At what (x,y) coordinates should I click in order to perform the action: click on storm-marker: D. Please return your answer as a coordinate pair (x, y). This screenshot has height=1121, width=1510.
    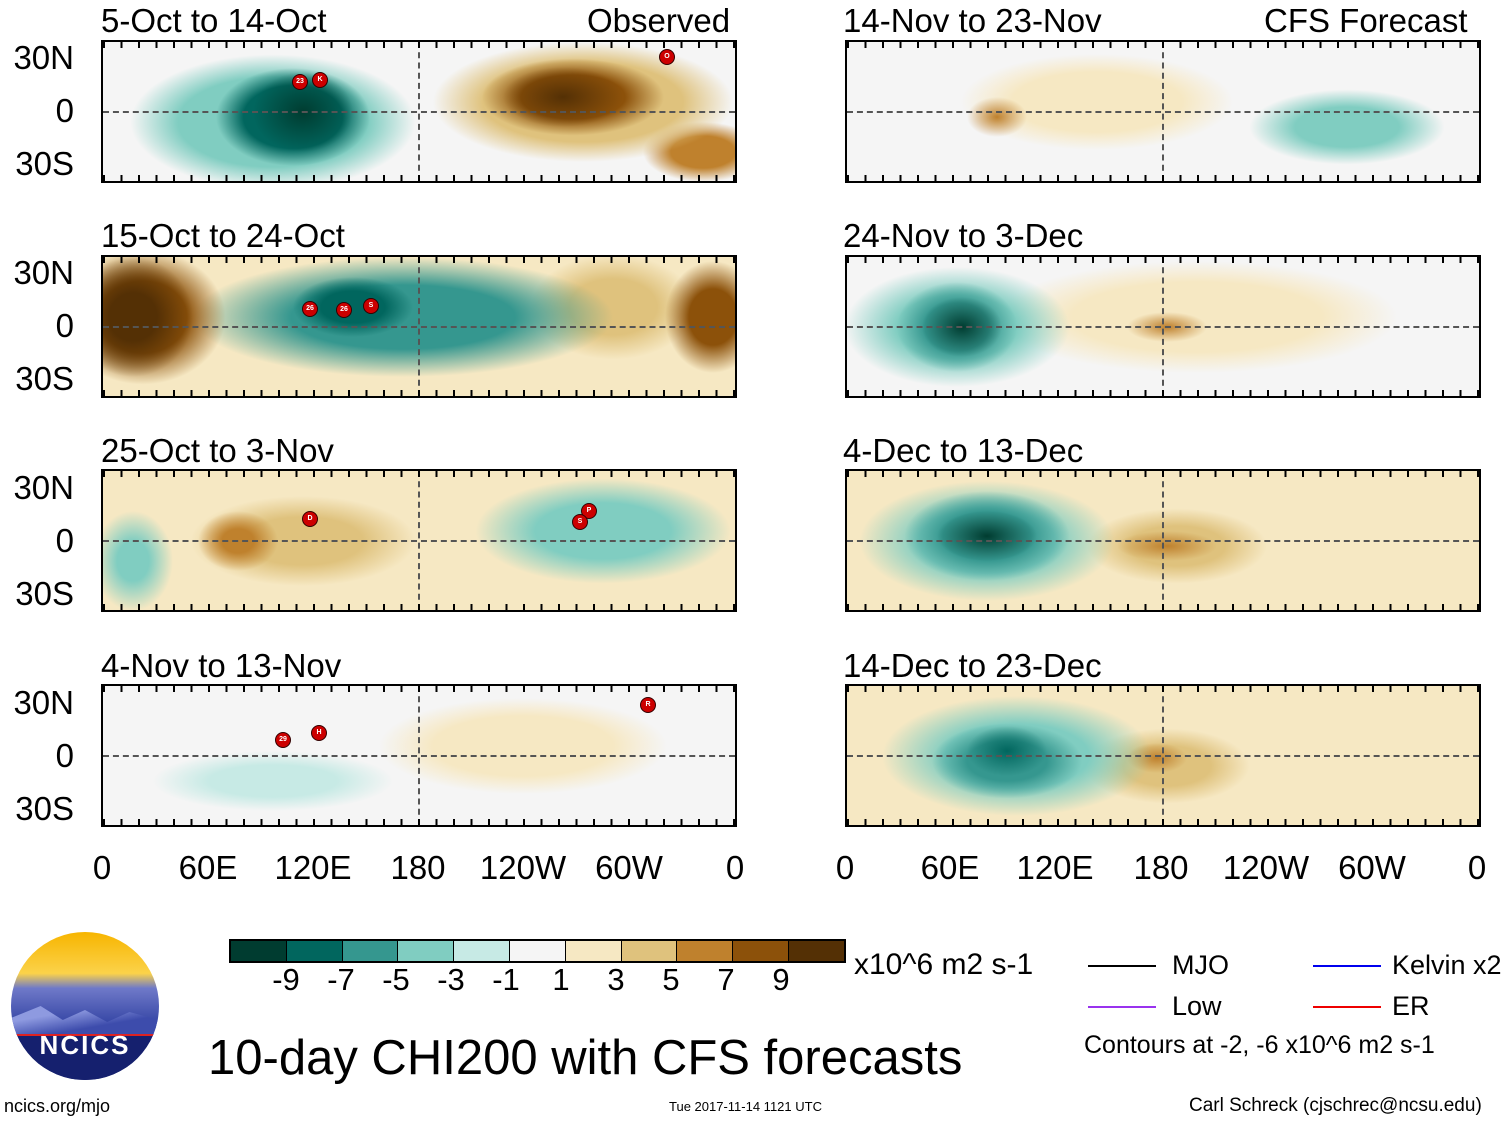
    Looking at the image, I should click on (310, 519).